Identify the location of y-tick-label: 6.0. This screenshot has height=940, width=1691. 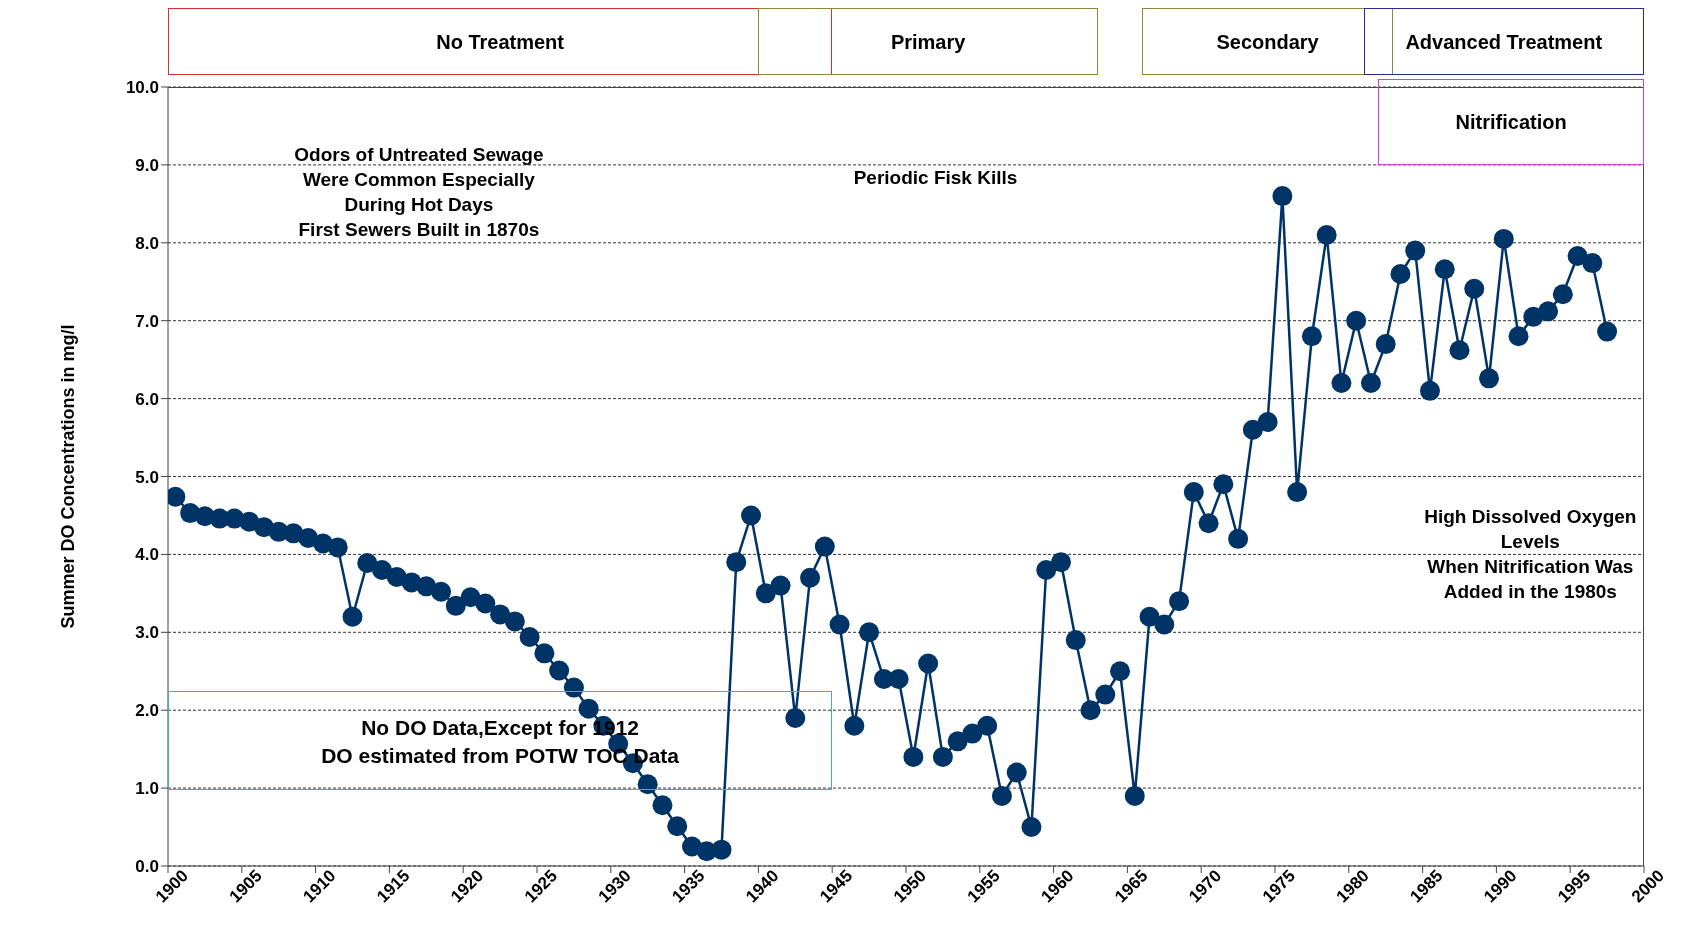
(147, 399).